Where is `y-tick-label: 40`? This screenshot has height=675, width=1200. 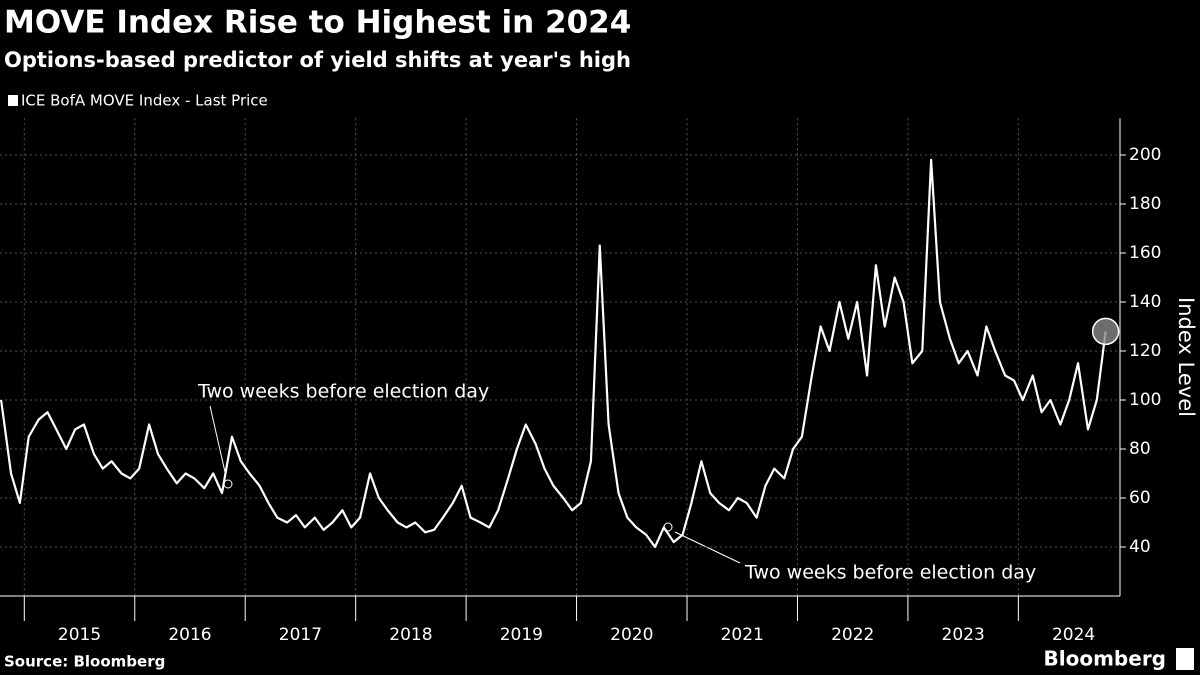
y-tick-label: 40 is located at coordinates (1140, 547).